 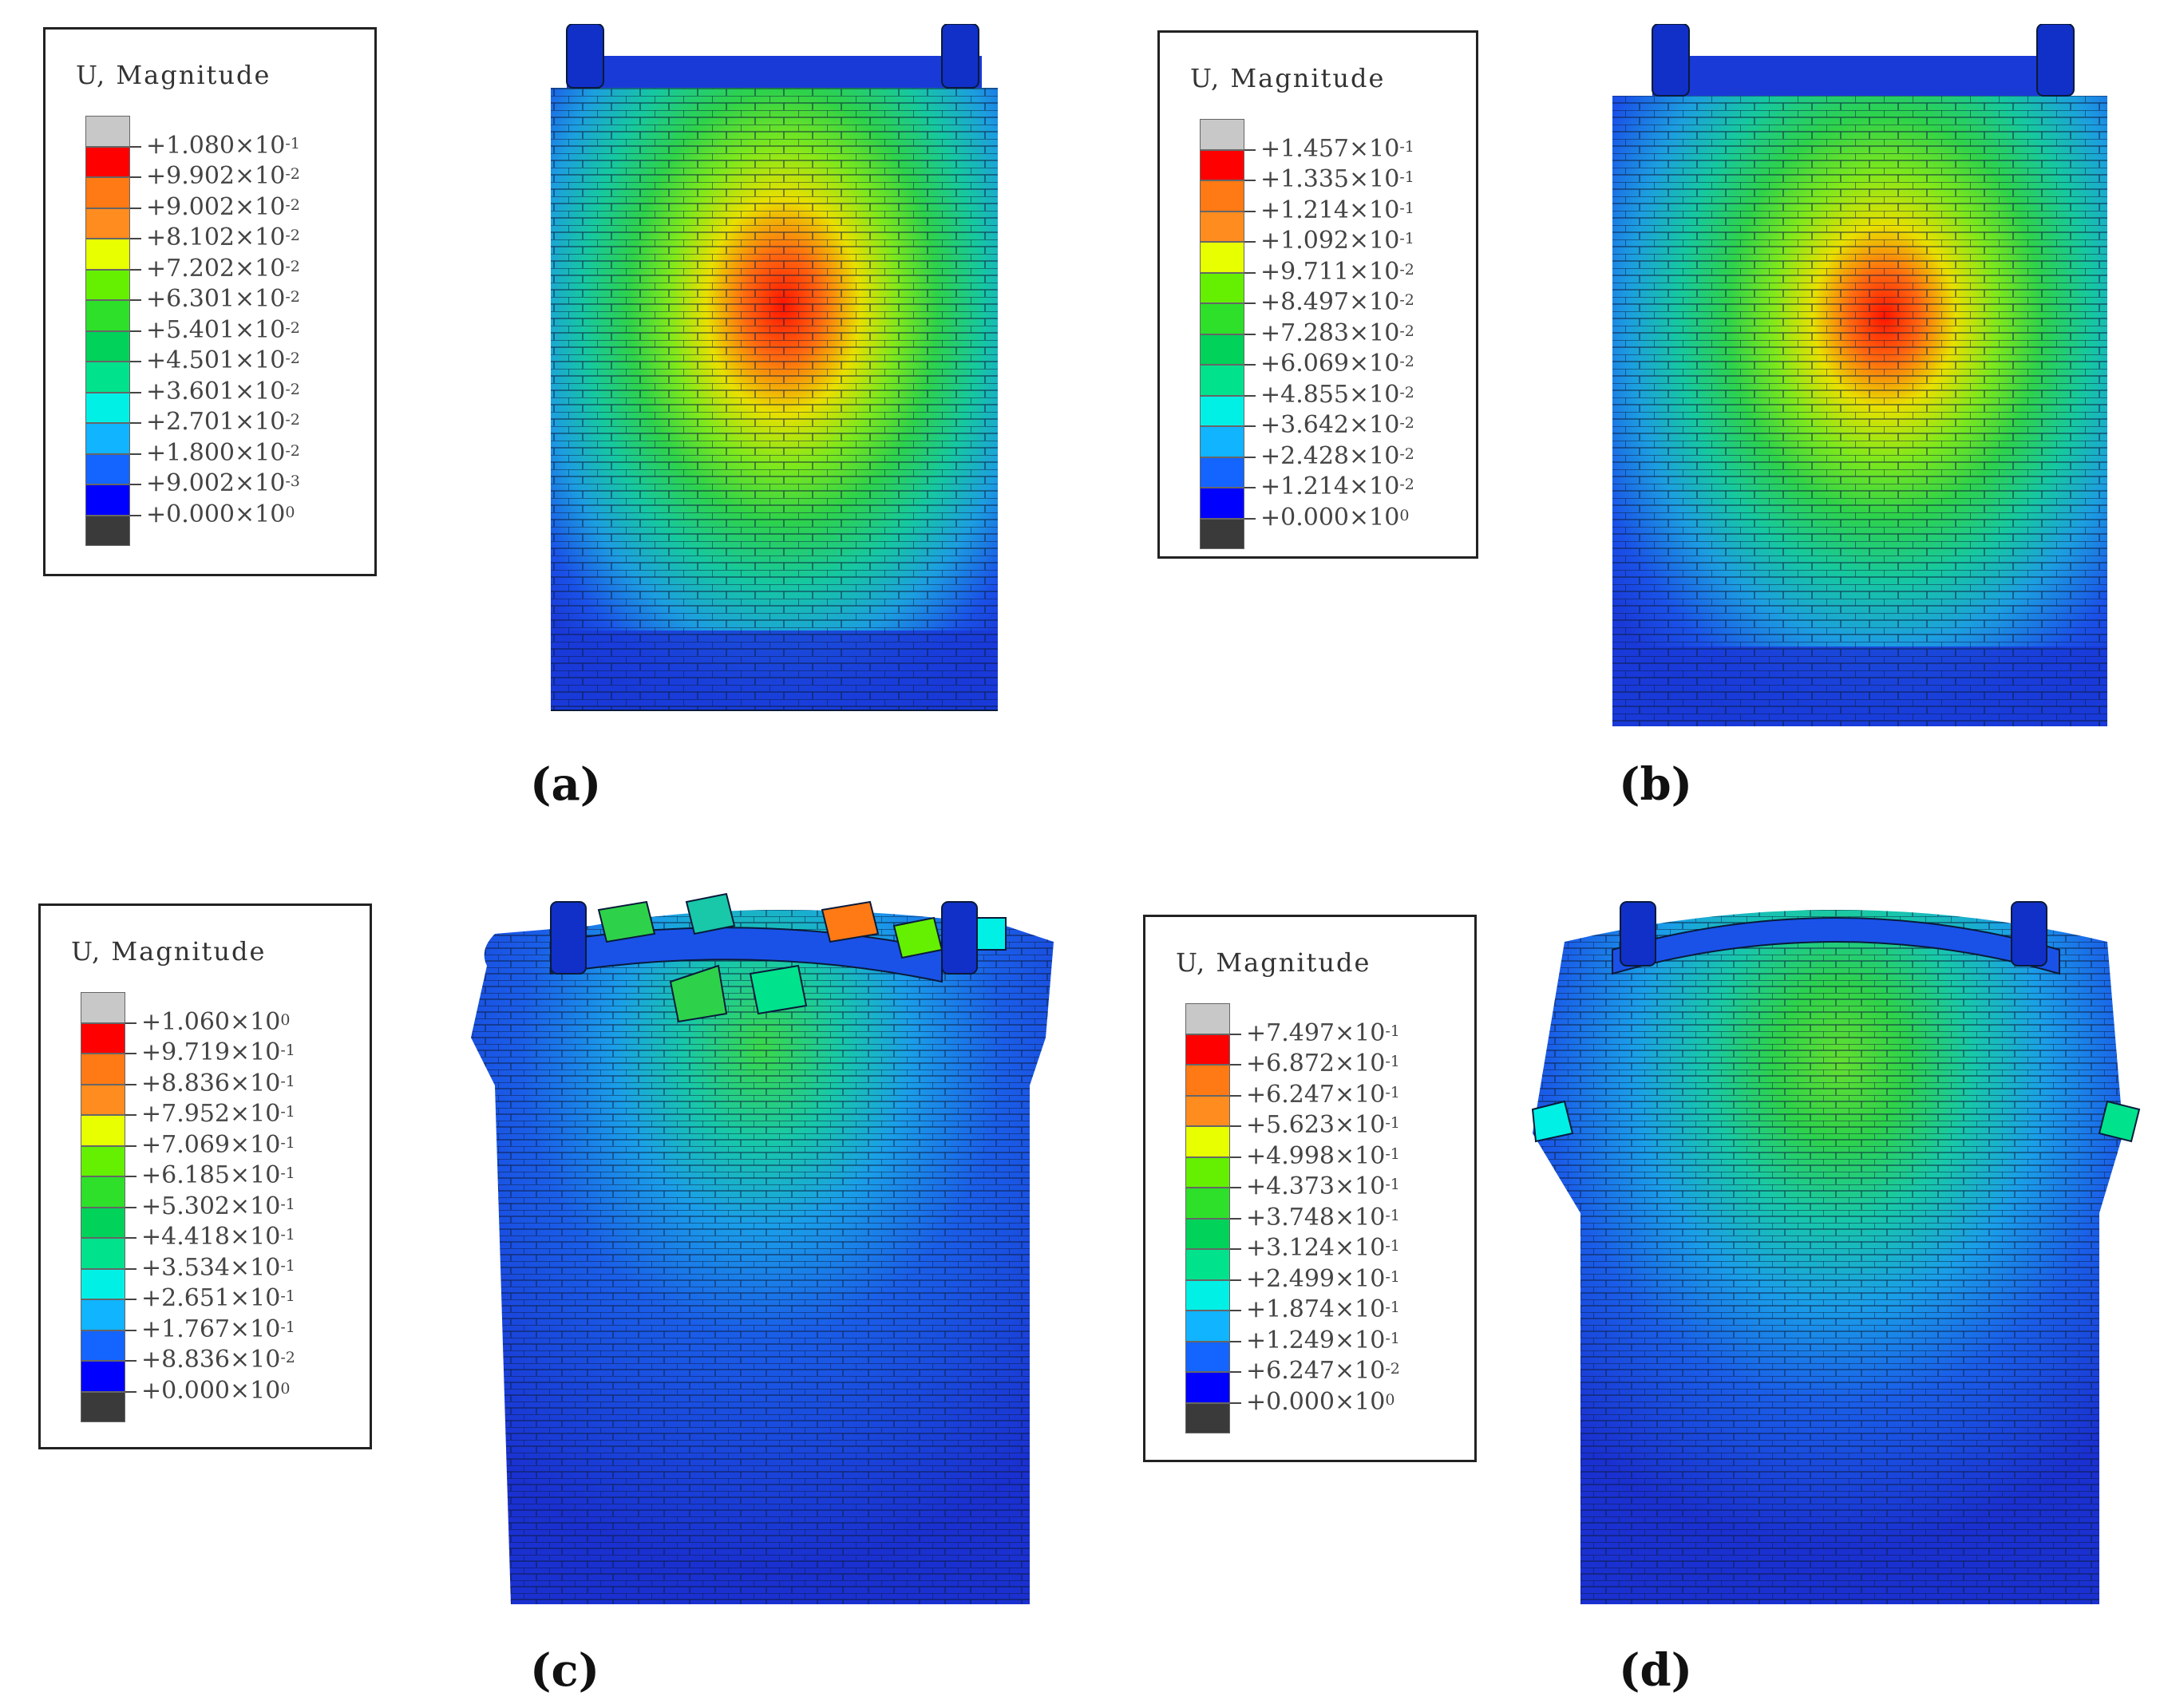 I want to click on legend-label: +3.748×10-1, so click(x=1323, y=1218).